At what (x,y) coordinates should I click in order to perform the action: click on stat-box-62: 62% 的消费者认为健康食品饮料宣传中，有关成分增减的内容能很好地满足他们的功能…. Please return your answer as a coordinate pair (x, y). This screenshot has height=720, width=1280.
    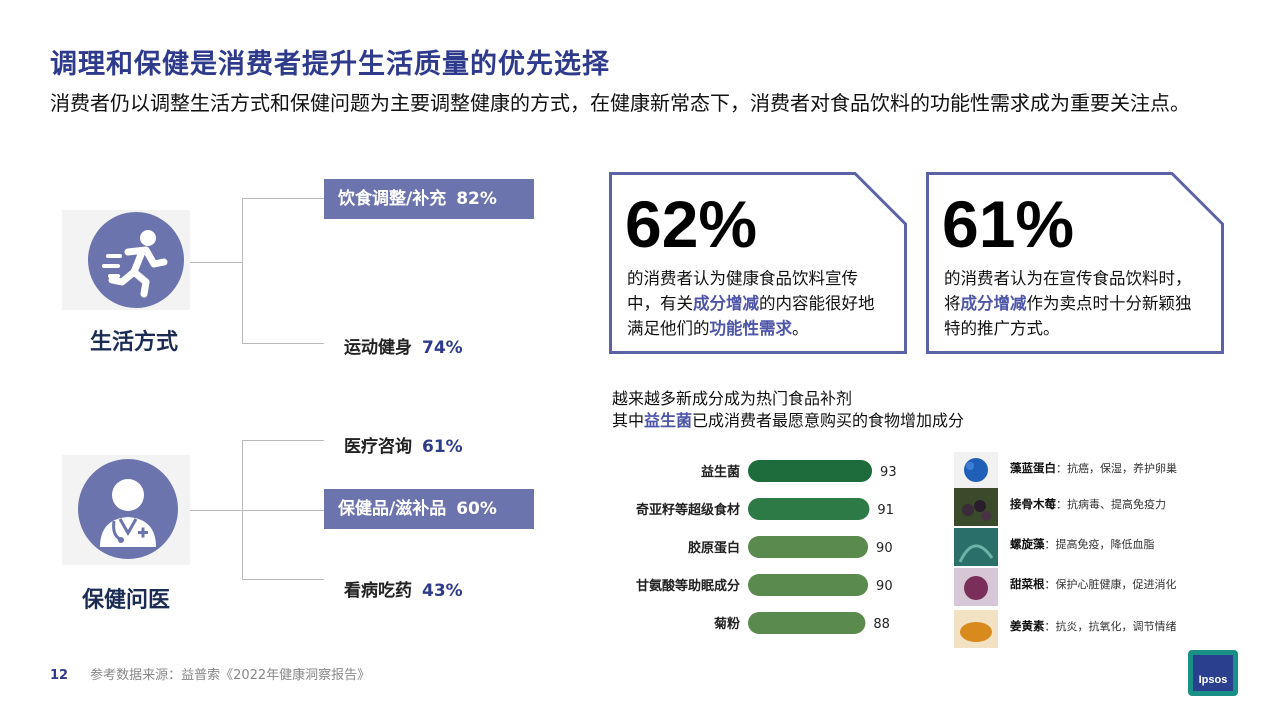
    Looking at the image, I should click on (758, 263).